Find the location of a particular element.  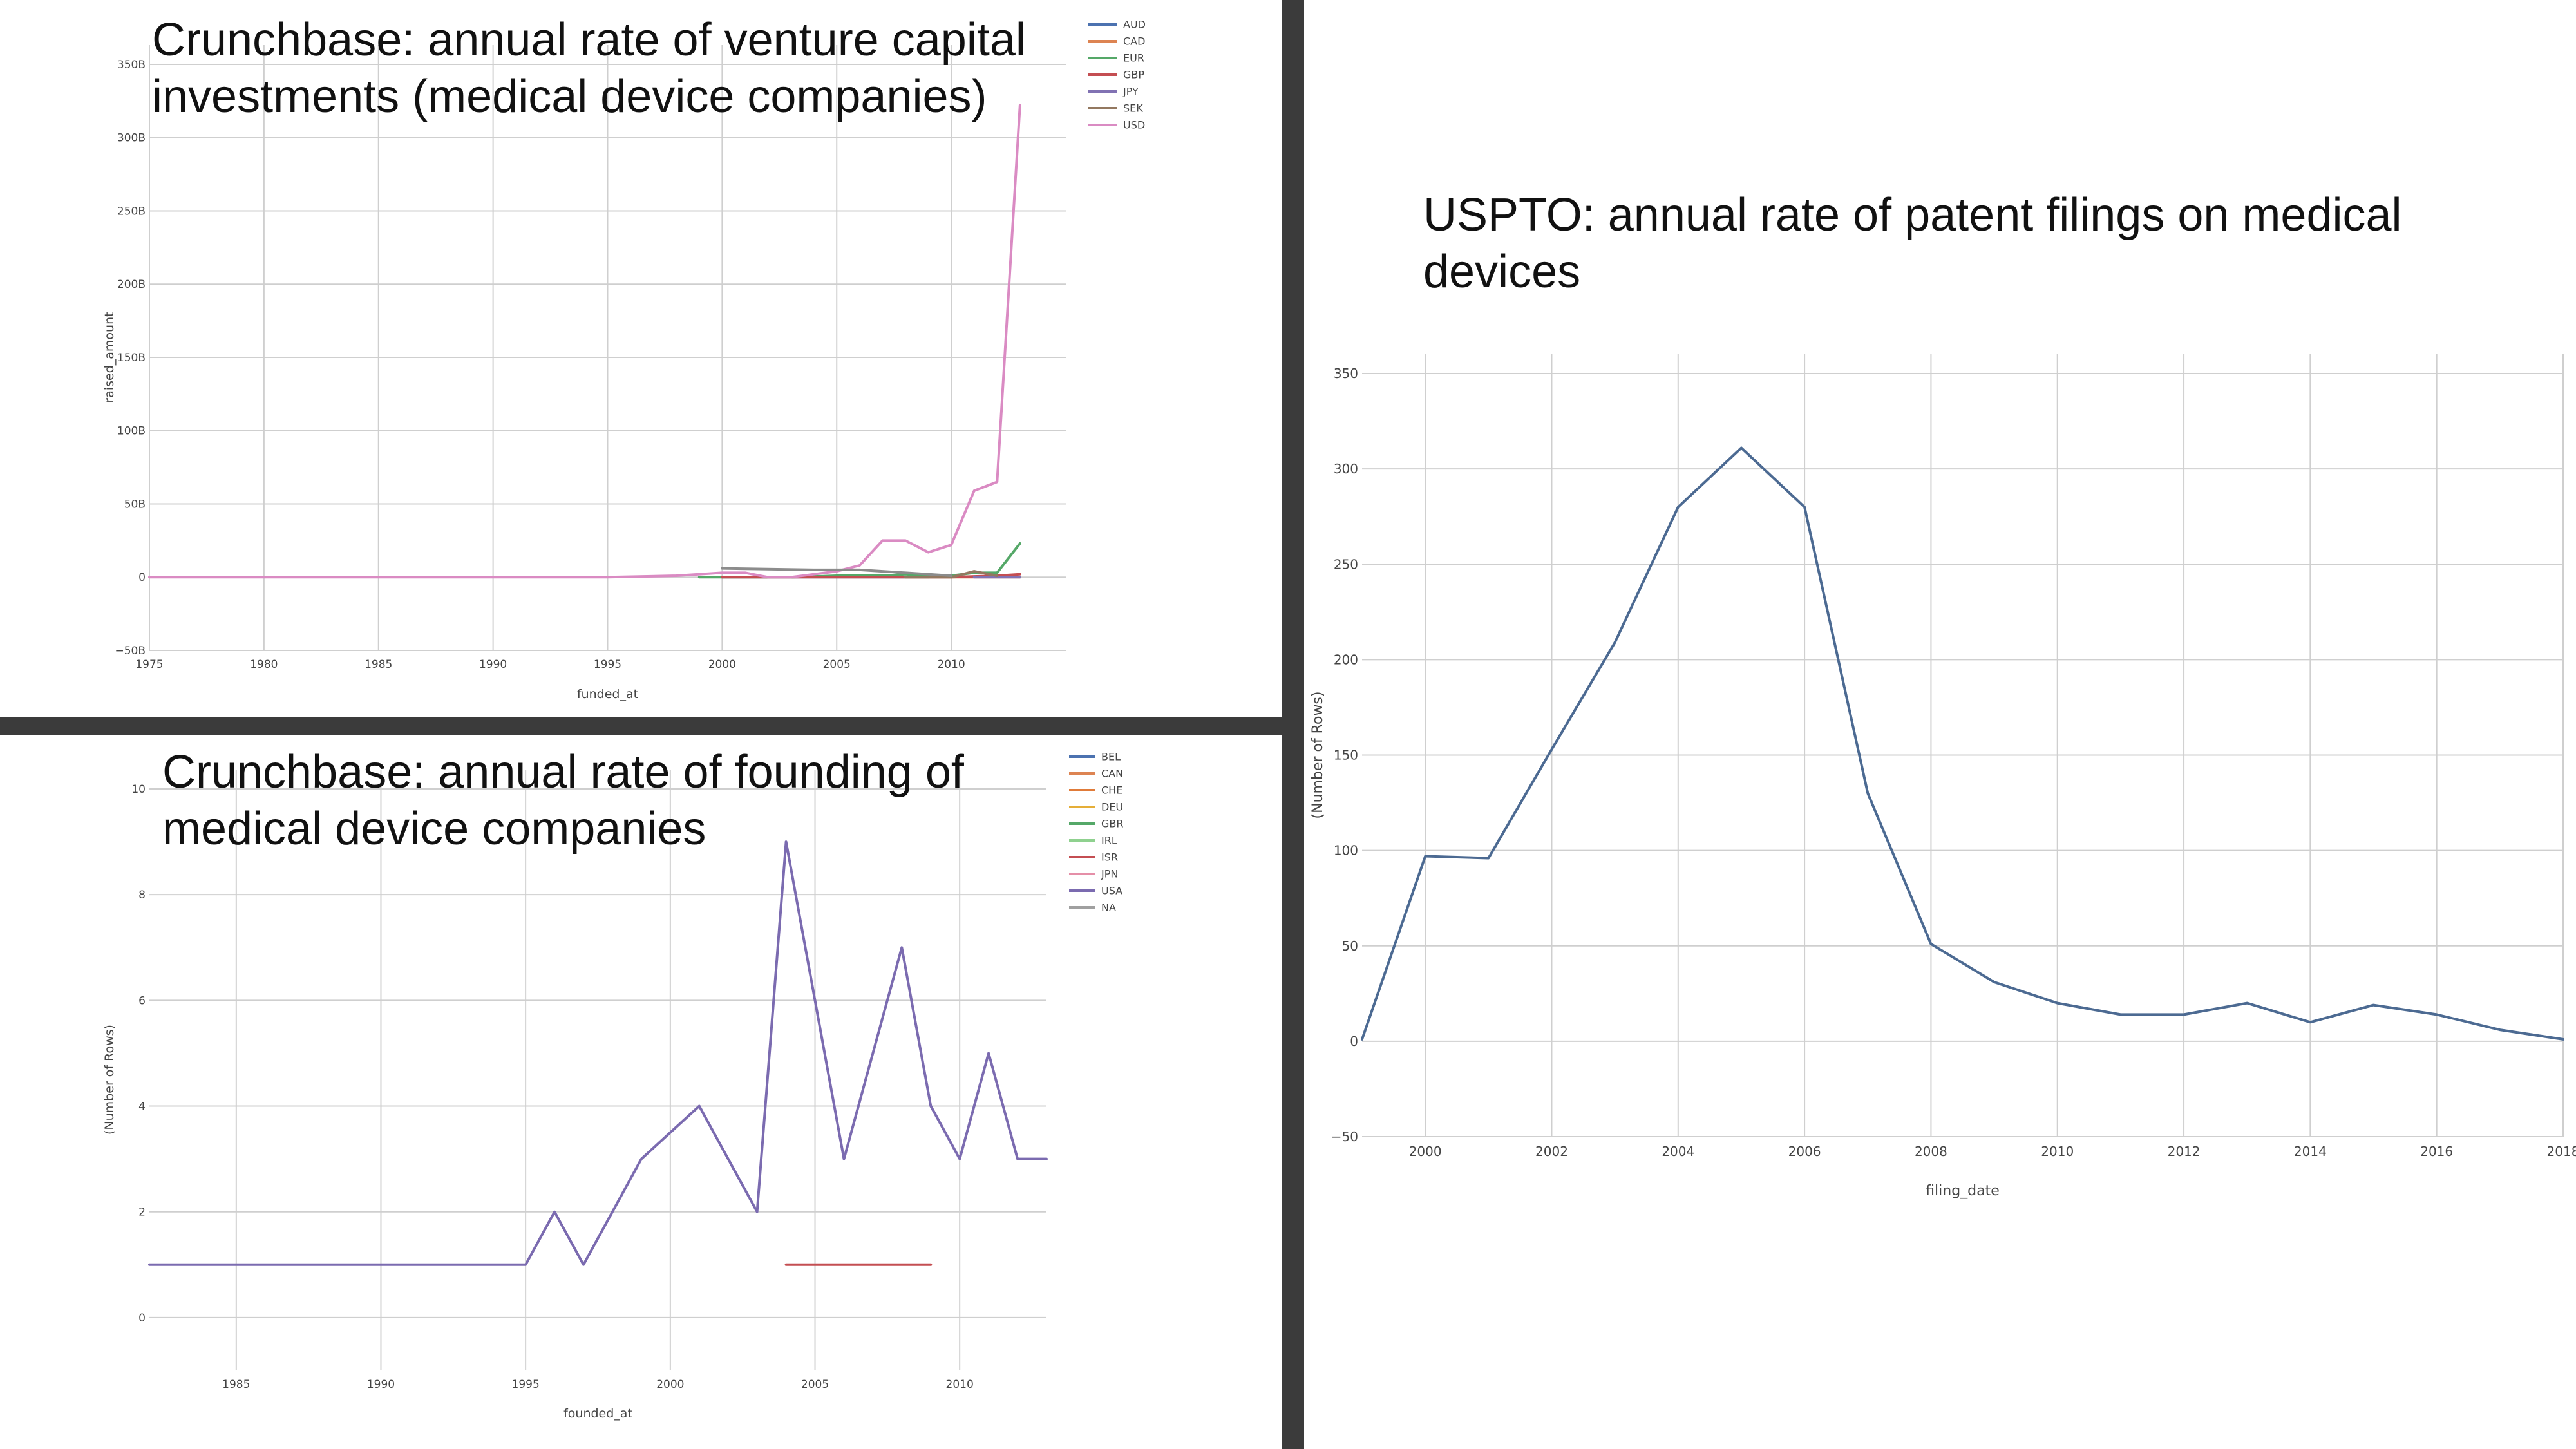

founding-y-tick-label: 8 is located at coordinates (142, 895).